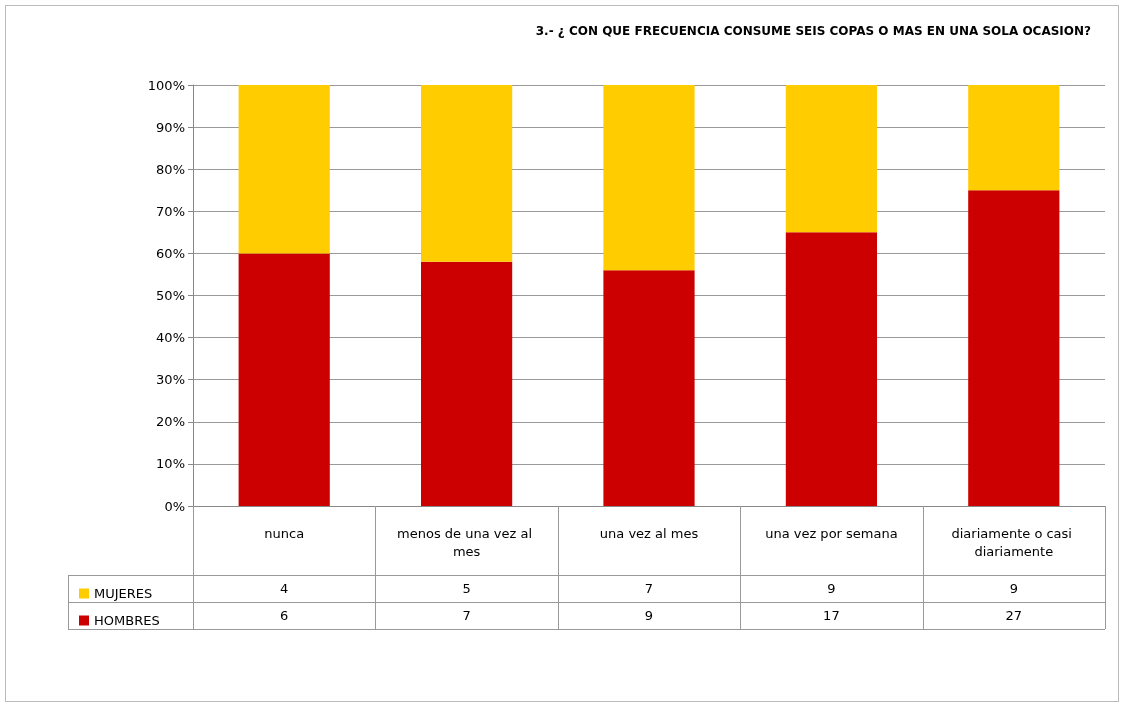 This screenshot has width=1126, height=709. What do you see at coordinates (170, 422) in the screenshot?
I see `y-tick-label: 20%` at bounding box center [170, 422].